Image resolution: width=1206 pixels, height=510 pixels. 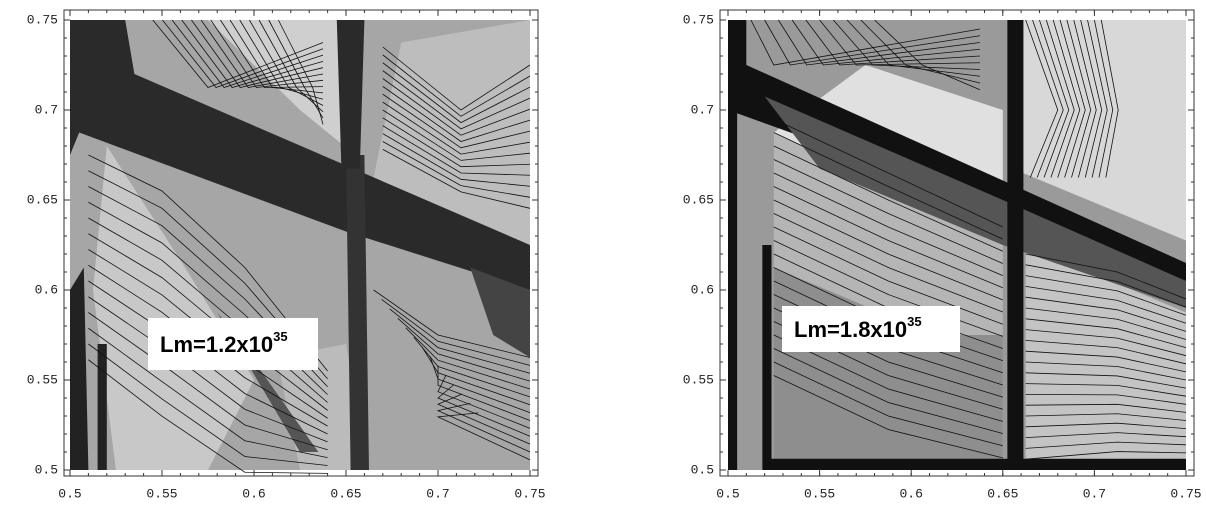 I want to click on x-tick-label: 0.6, so click(x=910, y=493).